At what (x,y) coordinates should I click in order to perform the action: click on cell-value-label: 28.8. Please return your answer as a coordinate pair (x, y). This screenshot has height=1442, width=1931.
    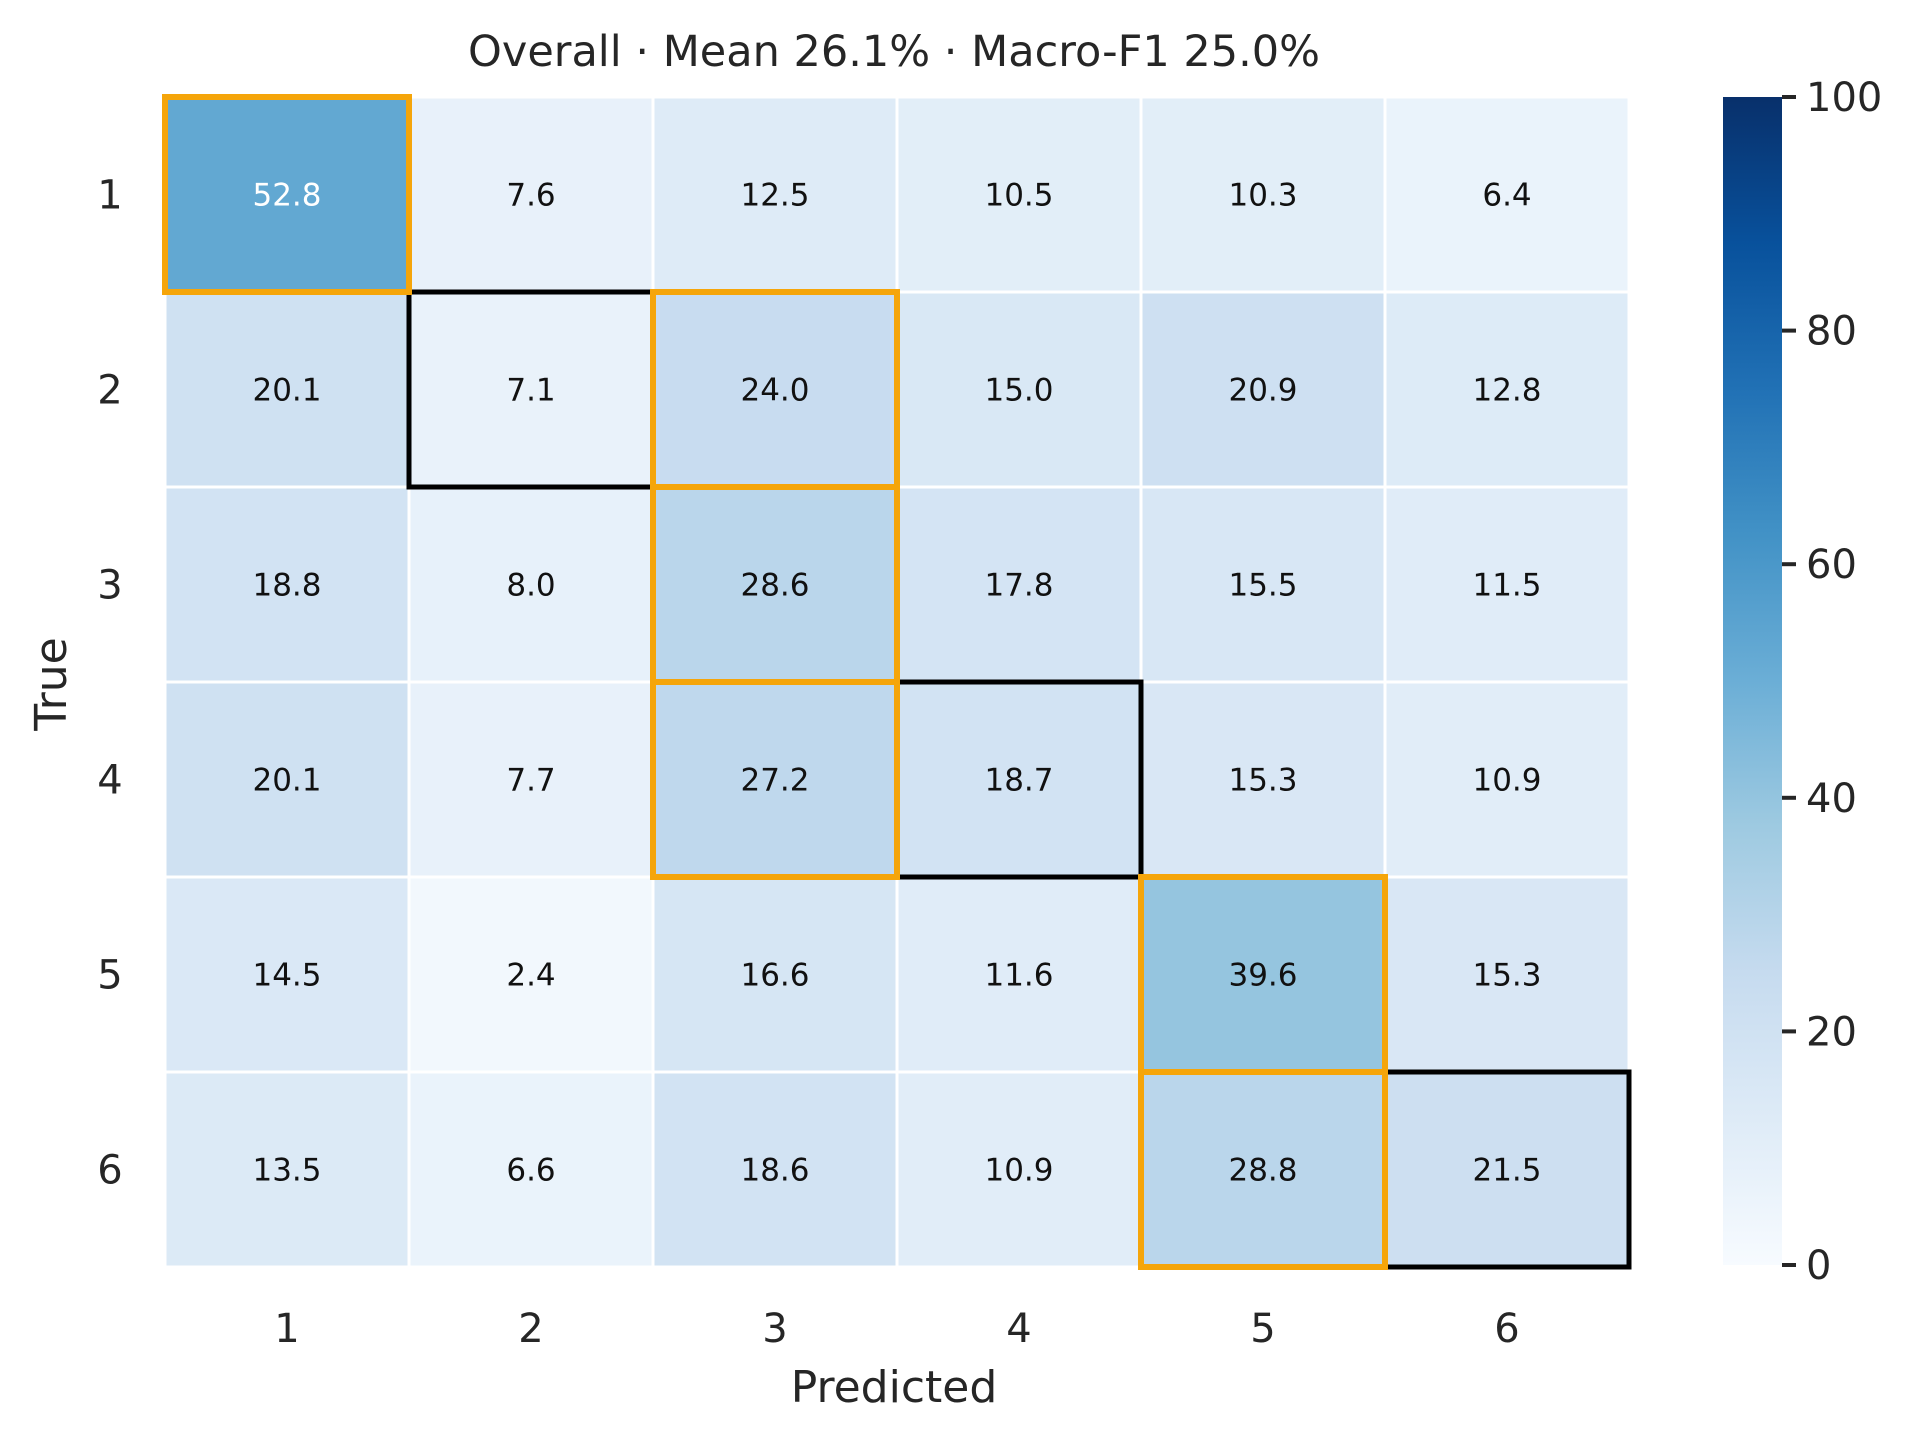
    Looking at the image, I should click on (1262, 1171).